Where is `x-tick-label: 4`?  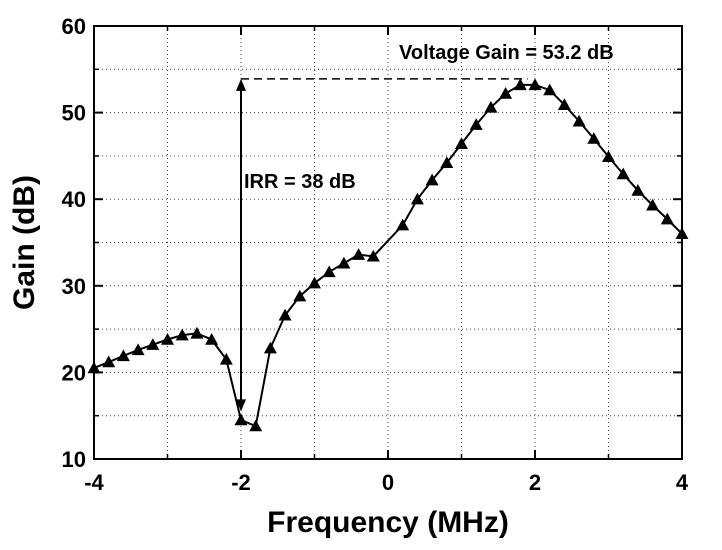 x-tick-label: 4 is located at coordinates (682, 482).